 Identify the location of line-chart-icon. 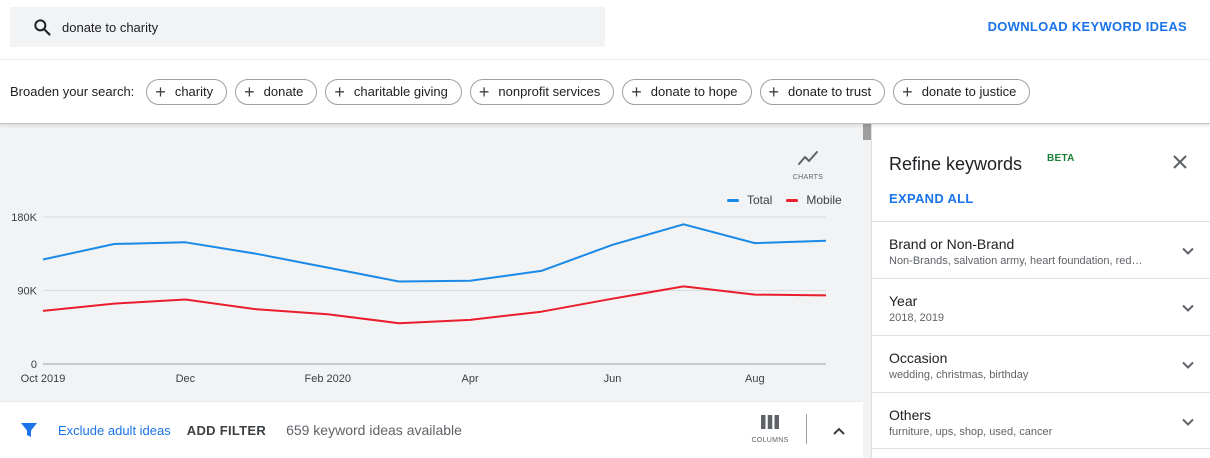
(808, 158).